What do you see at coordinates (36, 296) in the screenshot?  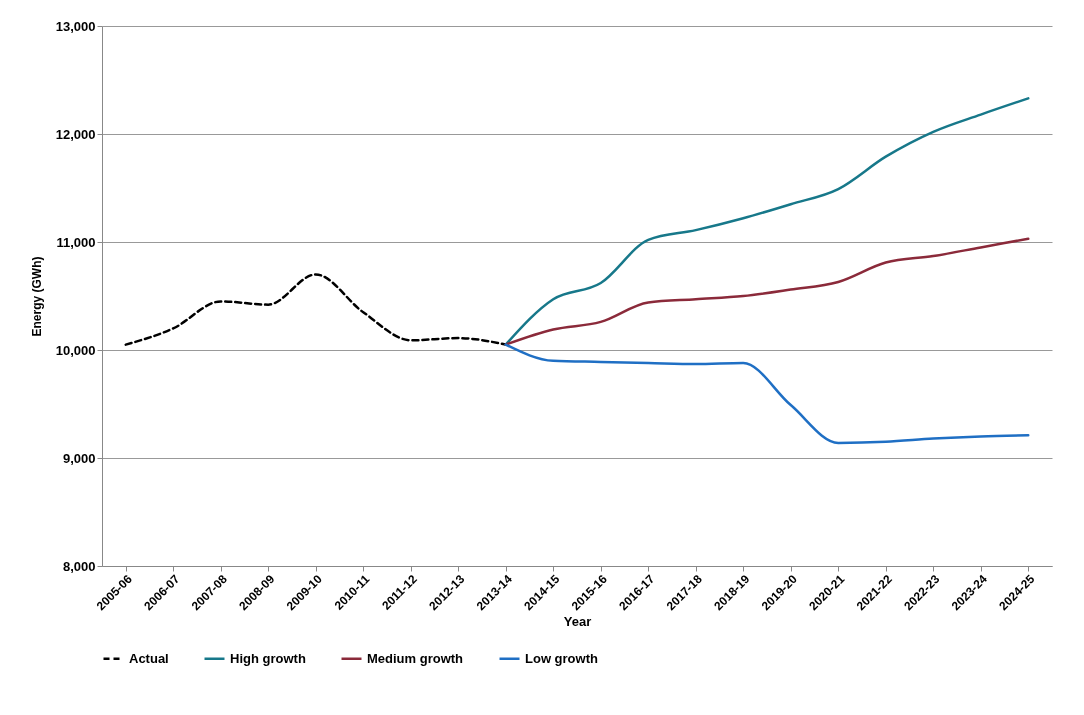 I see `y-axis-title: Energy (GWh)` at bounding box center [36, 296].